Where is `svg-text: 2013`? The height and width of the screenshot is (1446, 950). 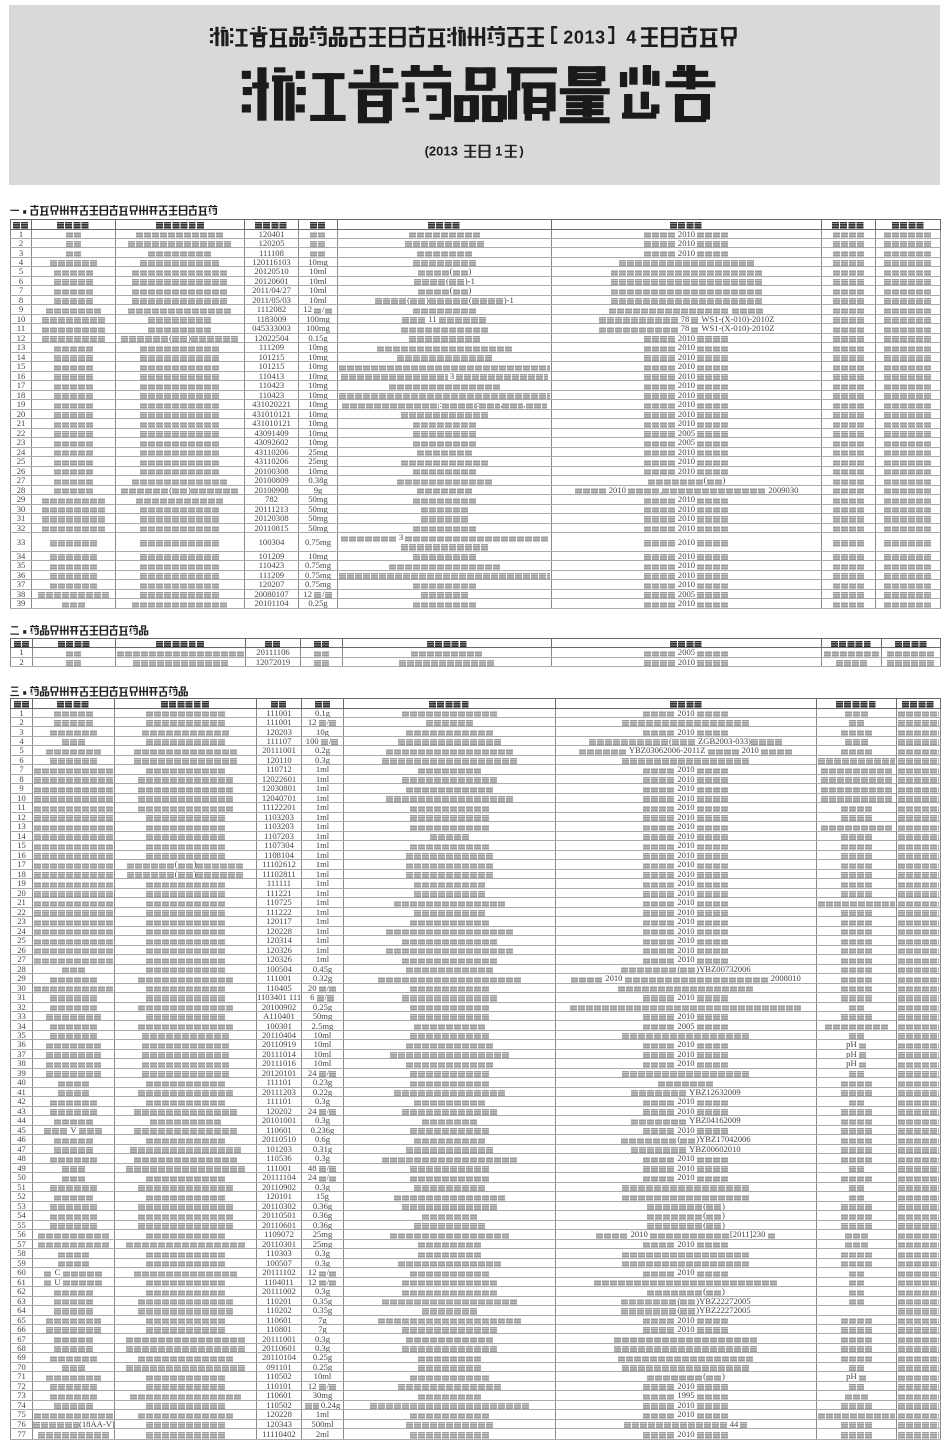 svg-text: 2013 is located at coordinates (584, 38).